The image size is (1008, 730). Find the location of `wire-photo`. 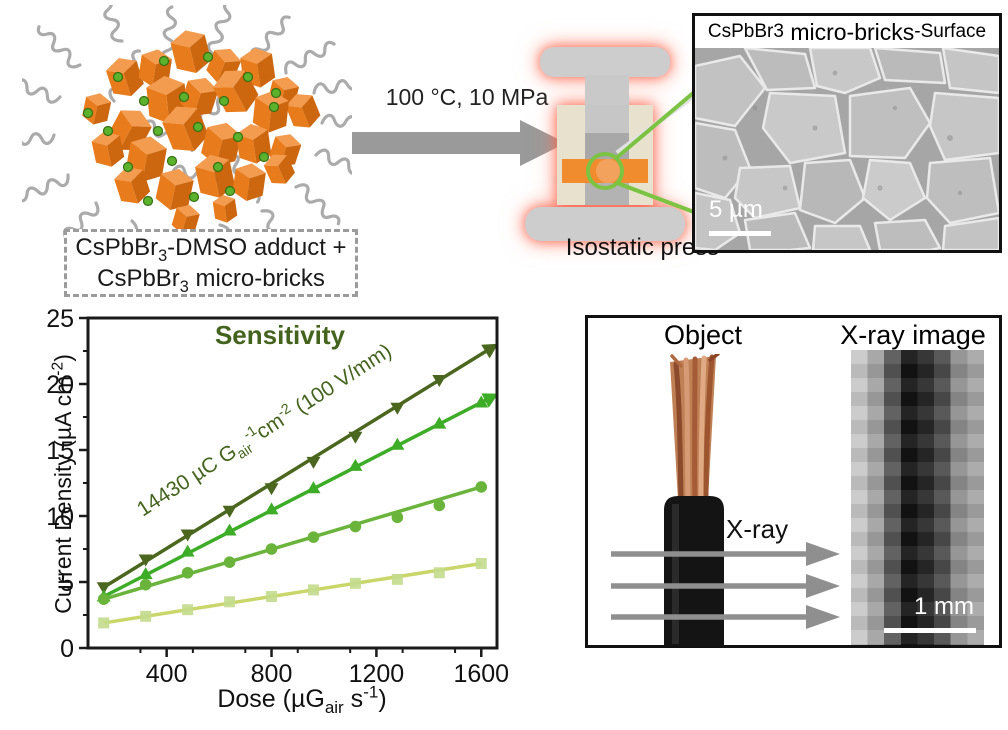

wire-photo is located at coordinates (694, 500).